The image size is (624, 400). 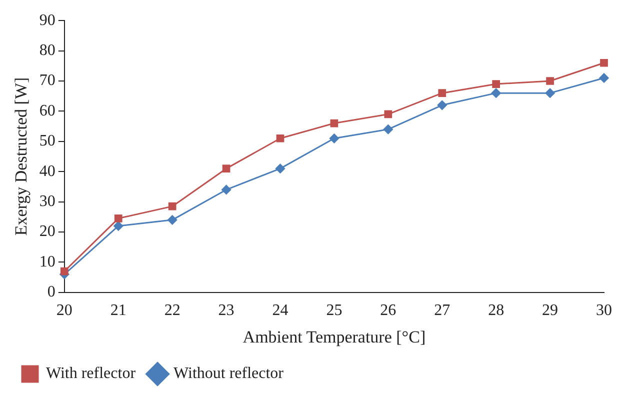 What do you see at coordinates (47, 201) in the screenshot?
I see `y-tick-label: 30` at bounding box center [47, 201].